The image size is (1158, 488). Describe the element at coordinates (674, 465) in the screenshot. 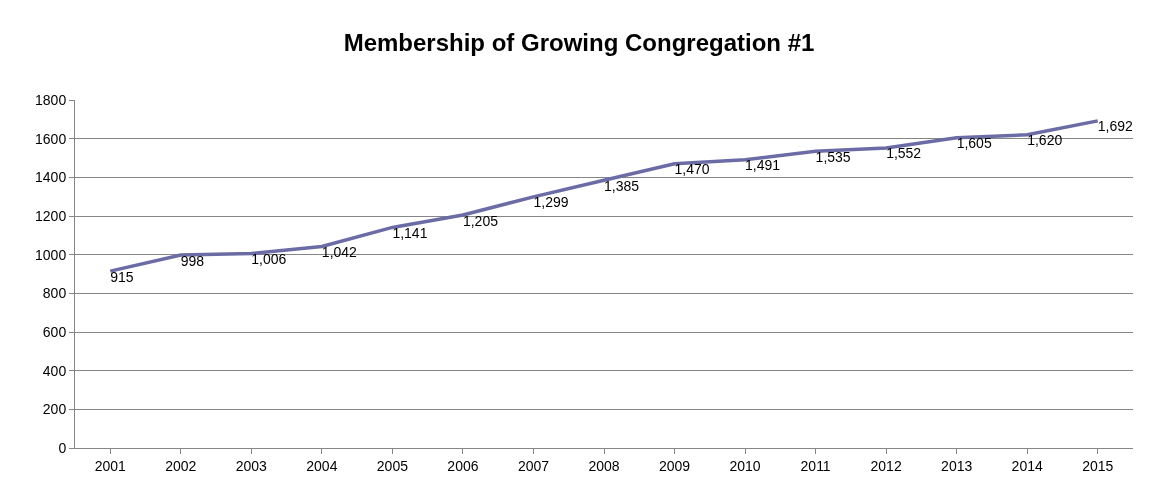

I see `x-tick-label: 2009` at that location.